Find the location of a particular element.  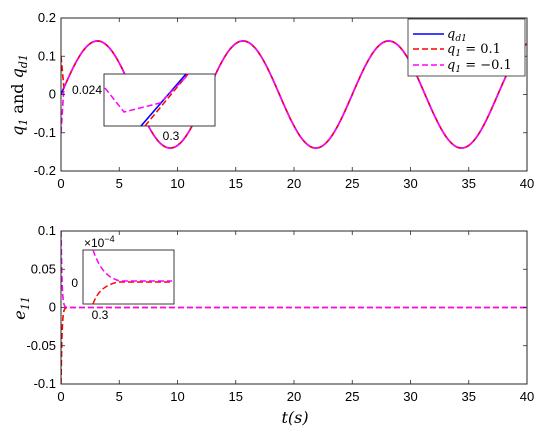

bottom-y-axis-label: e11 is located at coordinates (21, 307).